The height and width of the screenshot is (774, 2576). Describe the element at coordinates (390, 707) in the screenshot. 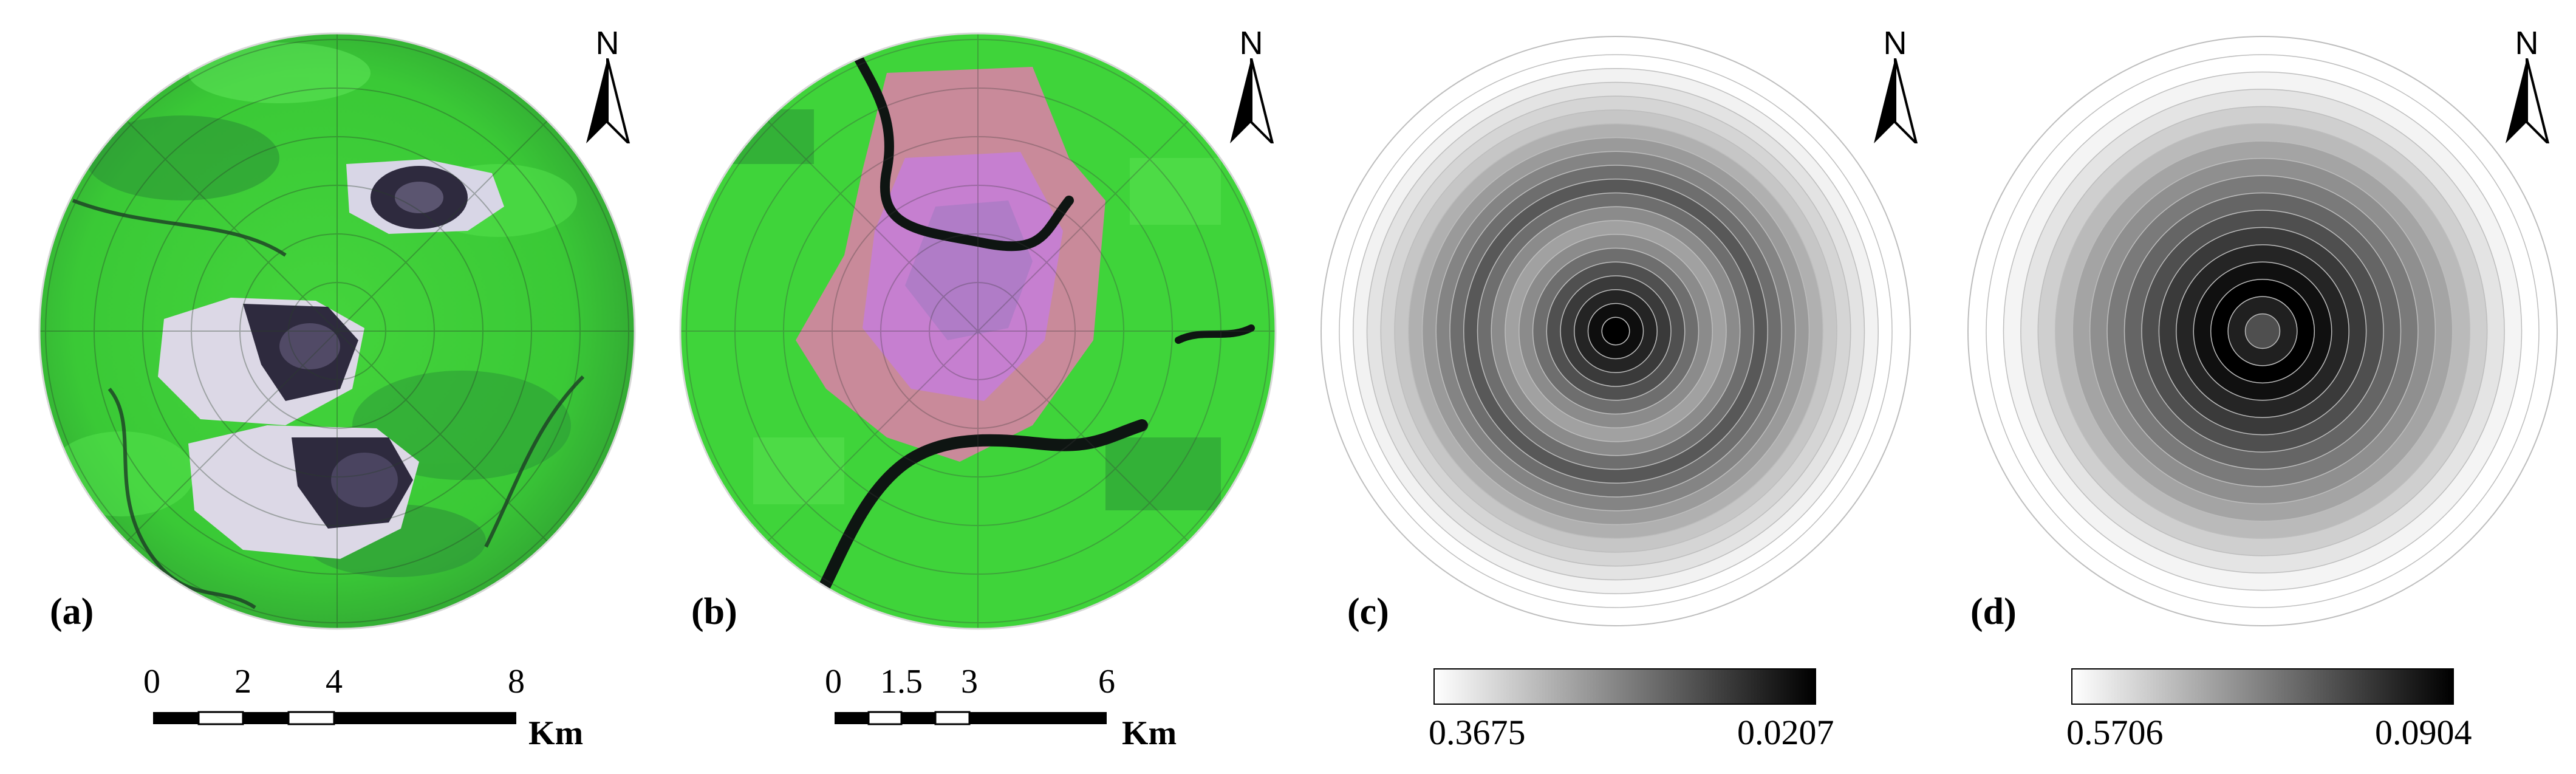

I see `scale-bar: 0 2 4 8 Km` at that location.